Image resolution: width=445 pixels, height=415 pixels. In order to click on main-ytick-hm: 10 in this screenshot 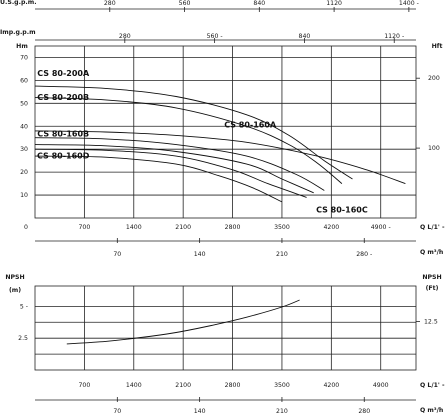, I will do `click(24, 195)`.